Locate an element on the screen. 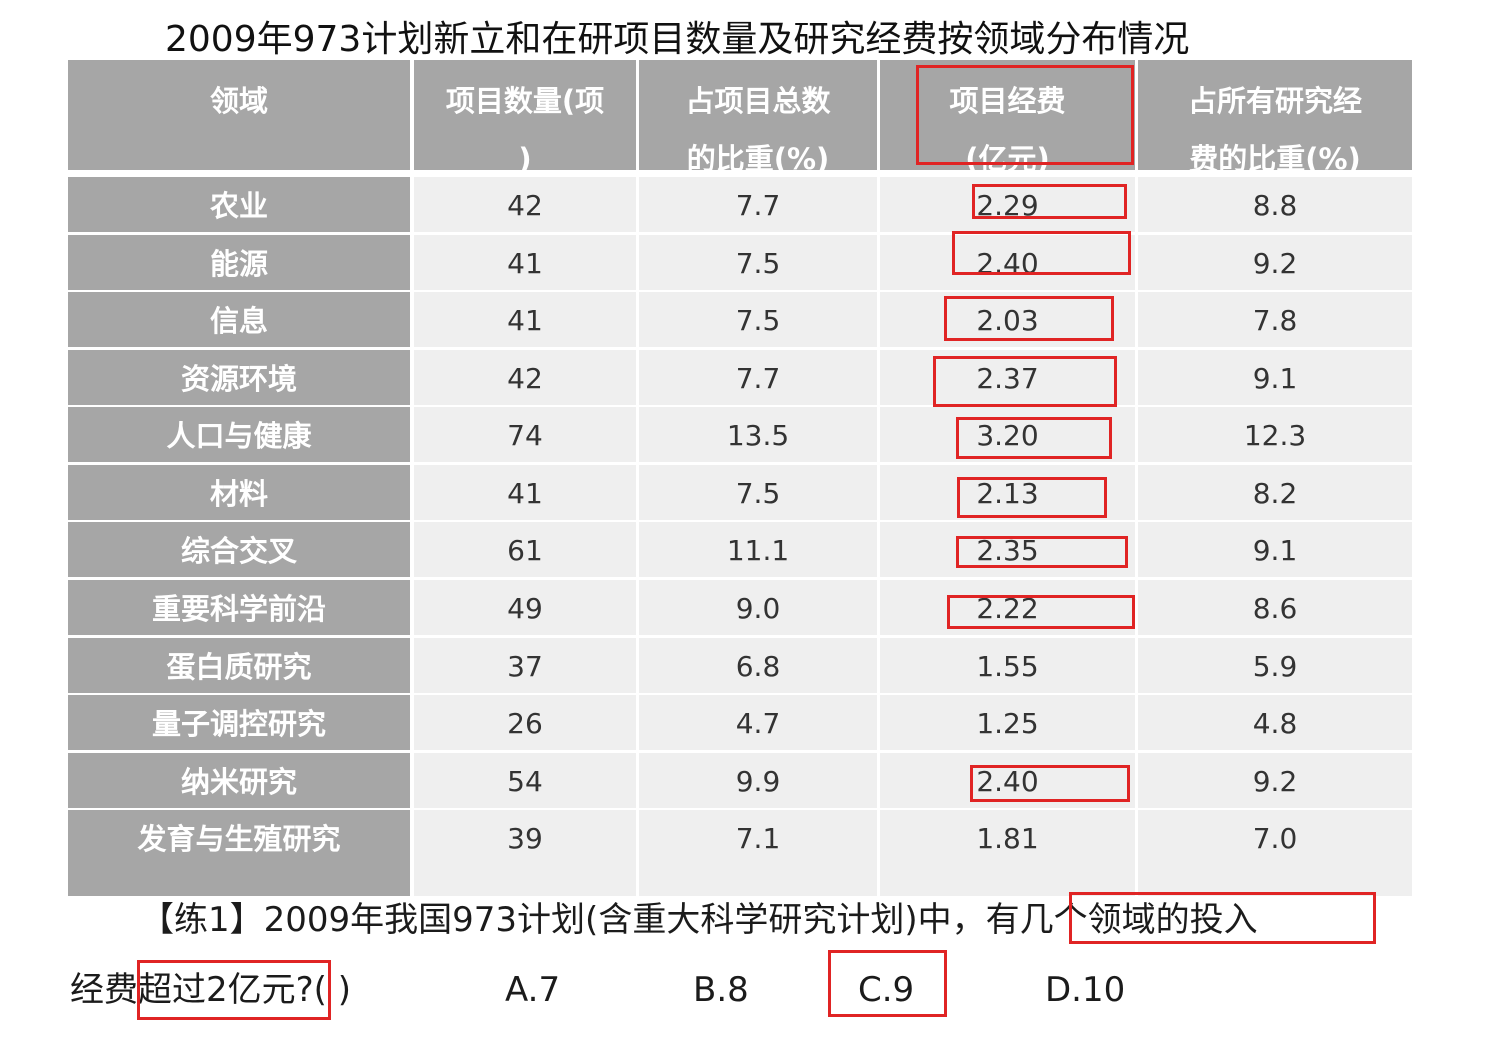  header-fund-share: 占所有研究经 费的比重(%) is located at coordinates (1275, 115).